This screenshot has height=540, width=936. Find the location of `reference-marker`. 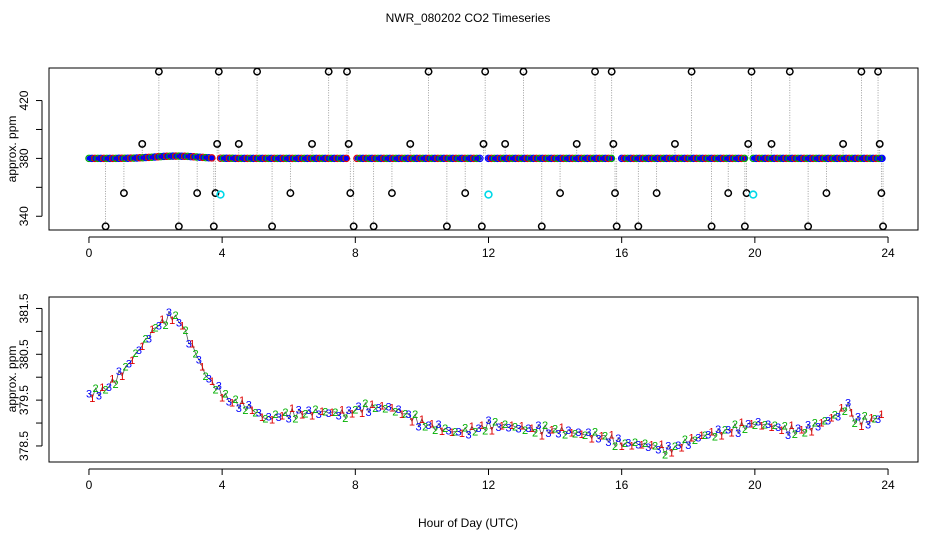

reference-marker is located at coordinates (488, 194).